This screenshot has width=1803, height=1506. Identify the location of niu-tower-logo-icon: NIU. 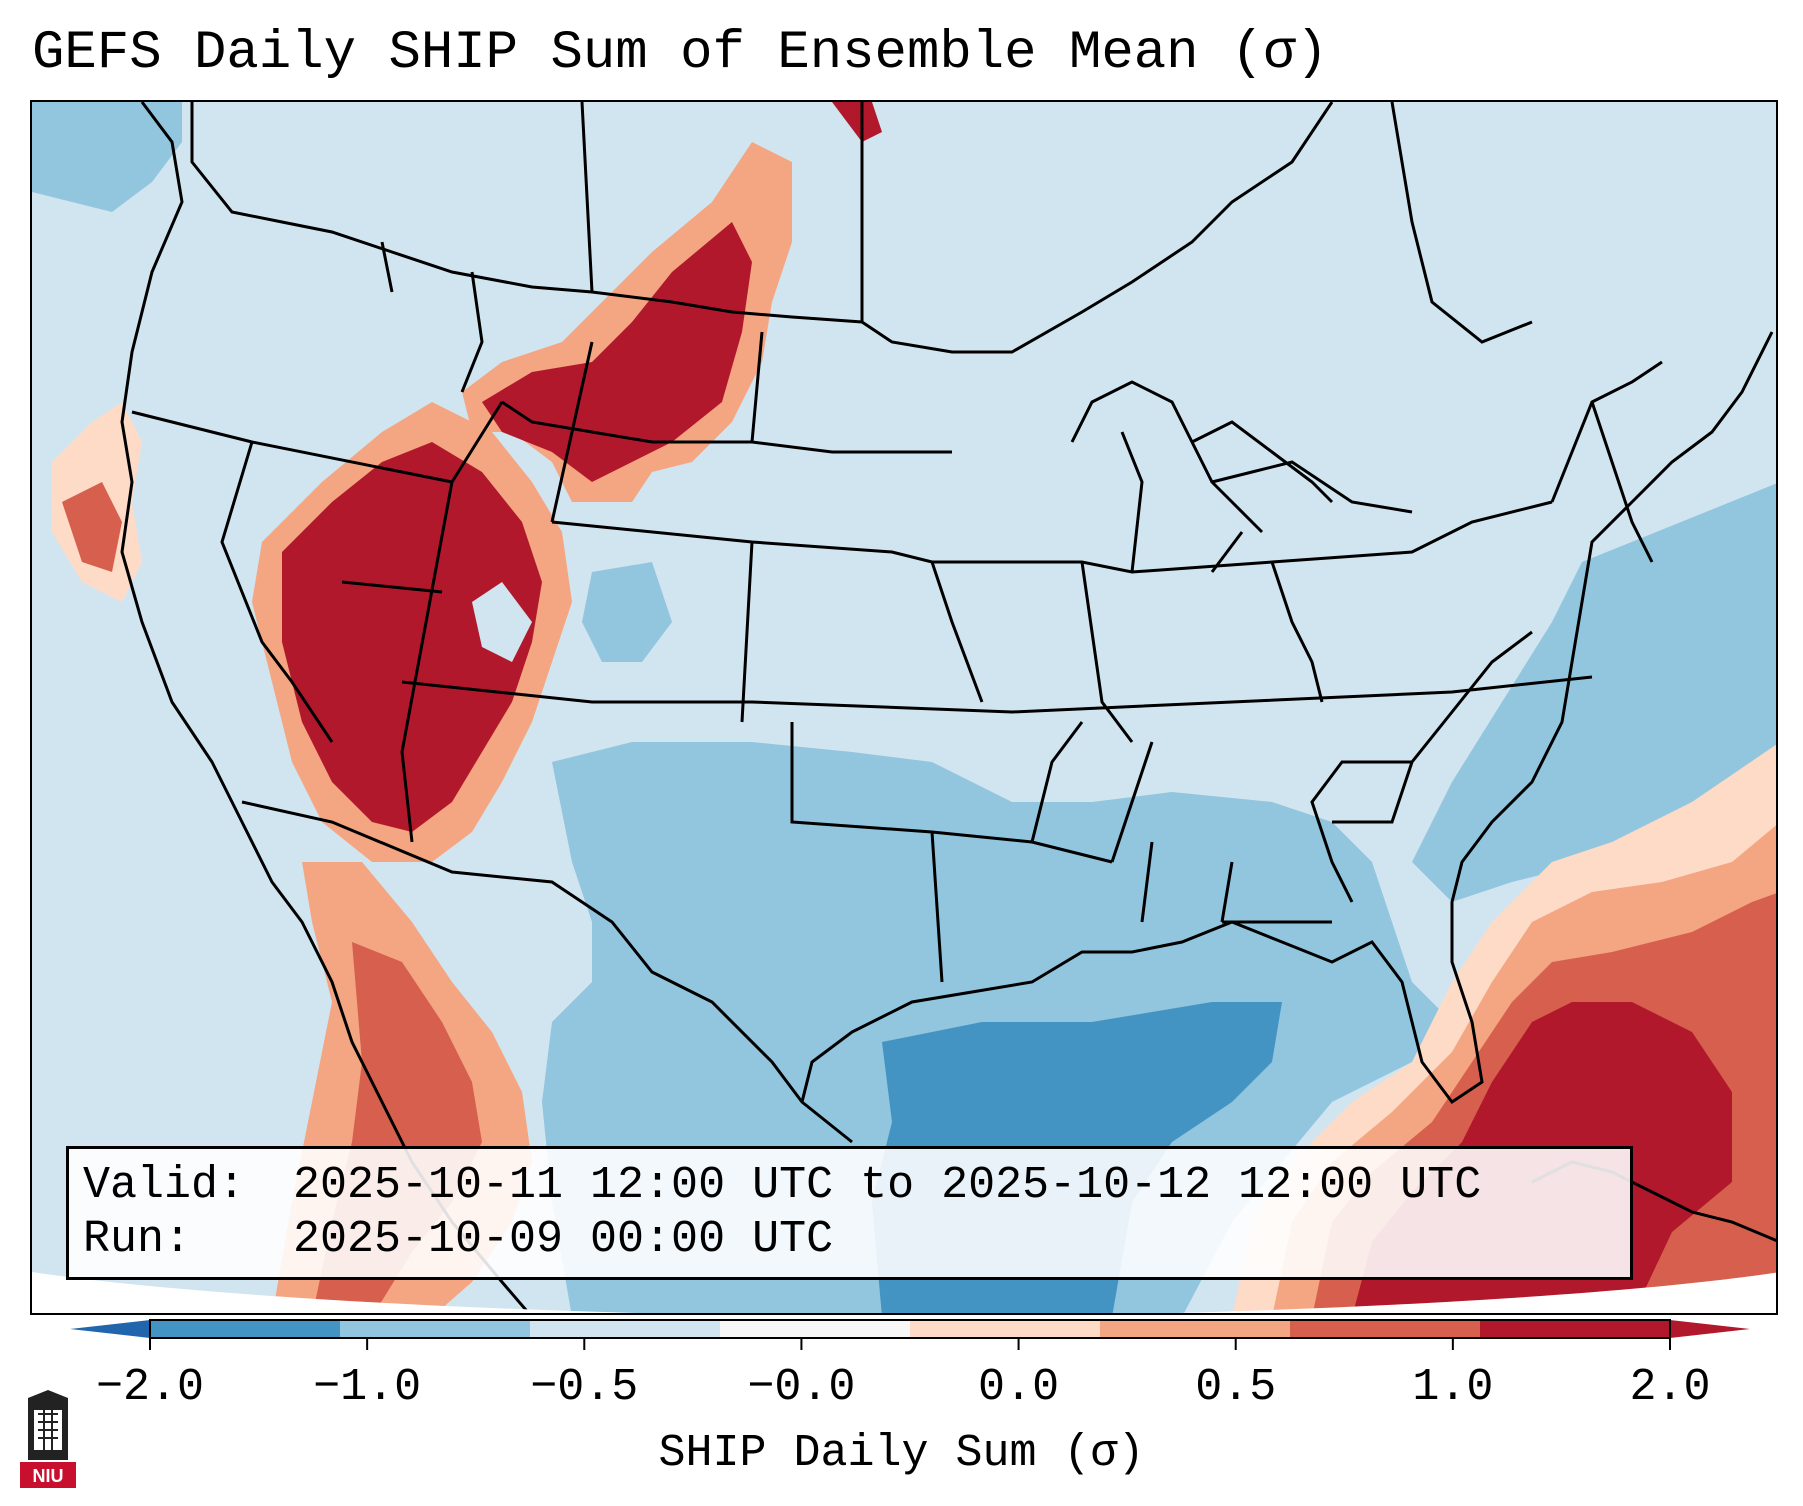
(48, 1439).